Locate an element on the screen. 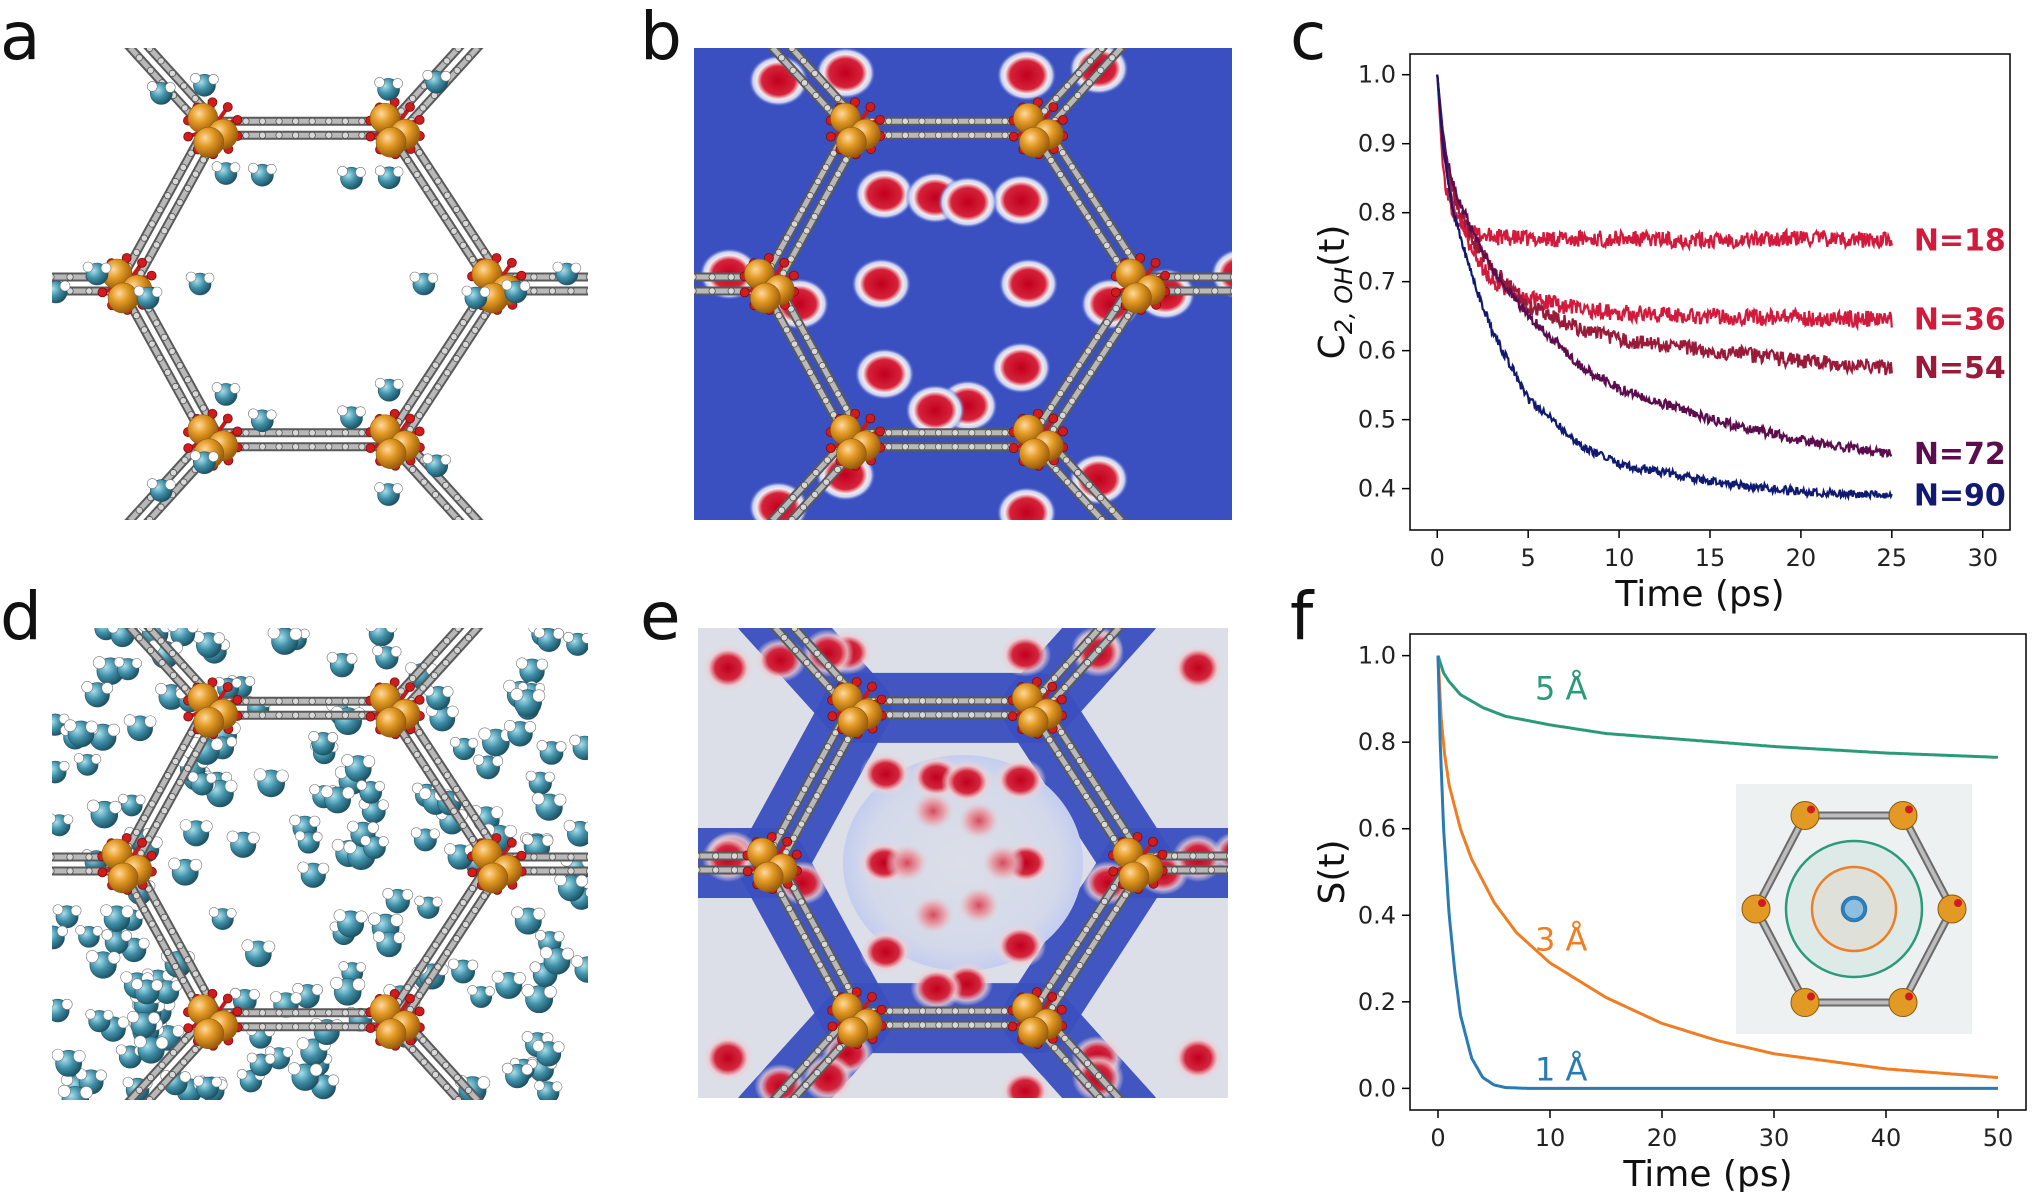 This screenshot has width=2032, height=1192. x-tick-label: 0 is located at coordinates (1437, 1138).